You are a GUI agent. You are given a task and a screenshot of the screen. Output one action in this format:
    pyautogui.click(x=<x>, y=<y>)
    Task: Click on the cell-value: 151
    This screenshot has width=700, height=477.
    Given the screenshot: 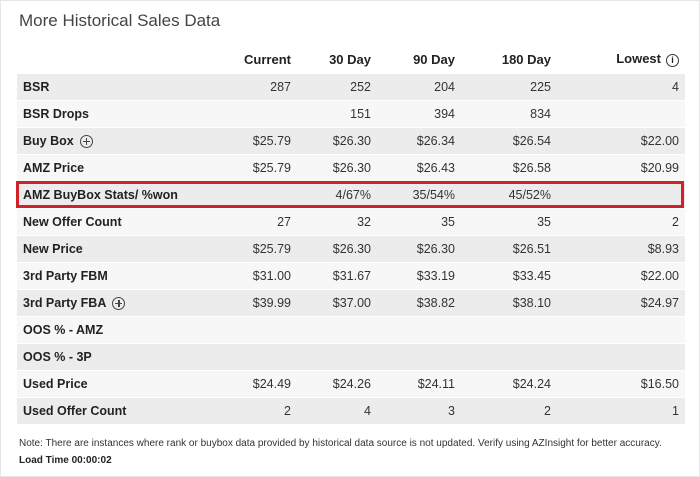 What is the action you would take?
    pyautogui.click(x=360, y=114)
    